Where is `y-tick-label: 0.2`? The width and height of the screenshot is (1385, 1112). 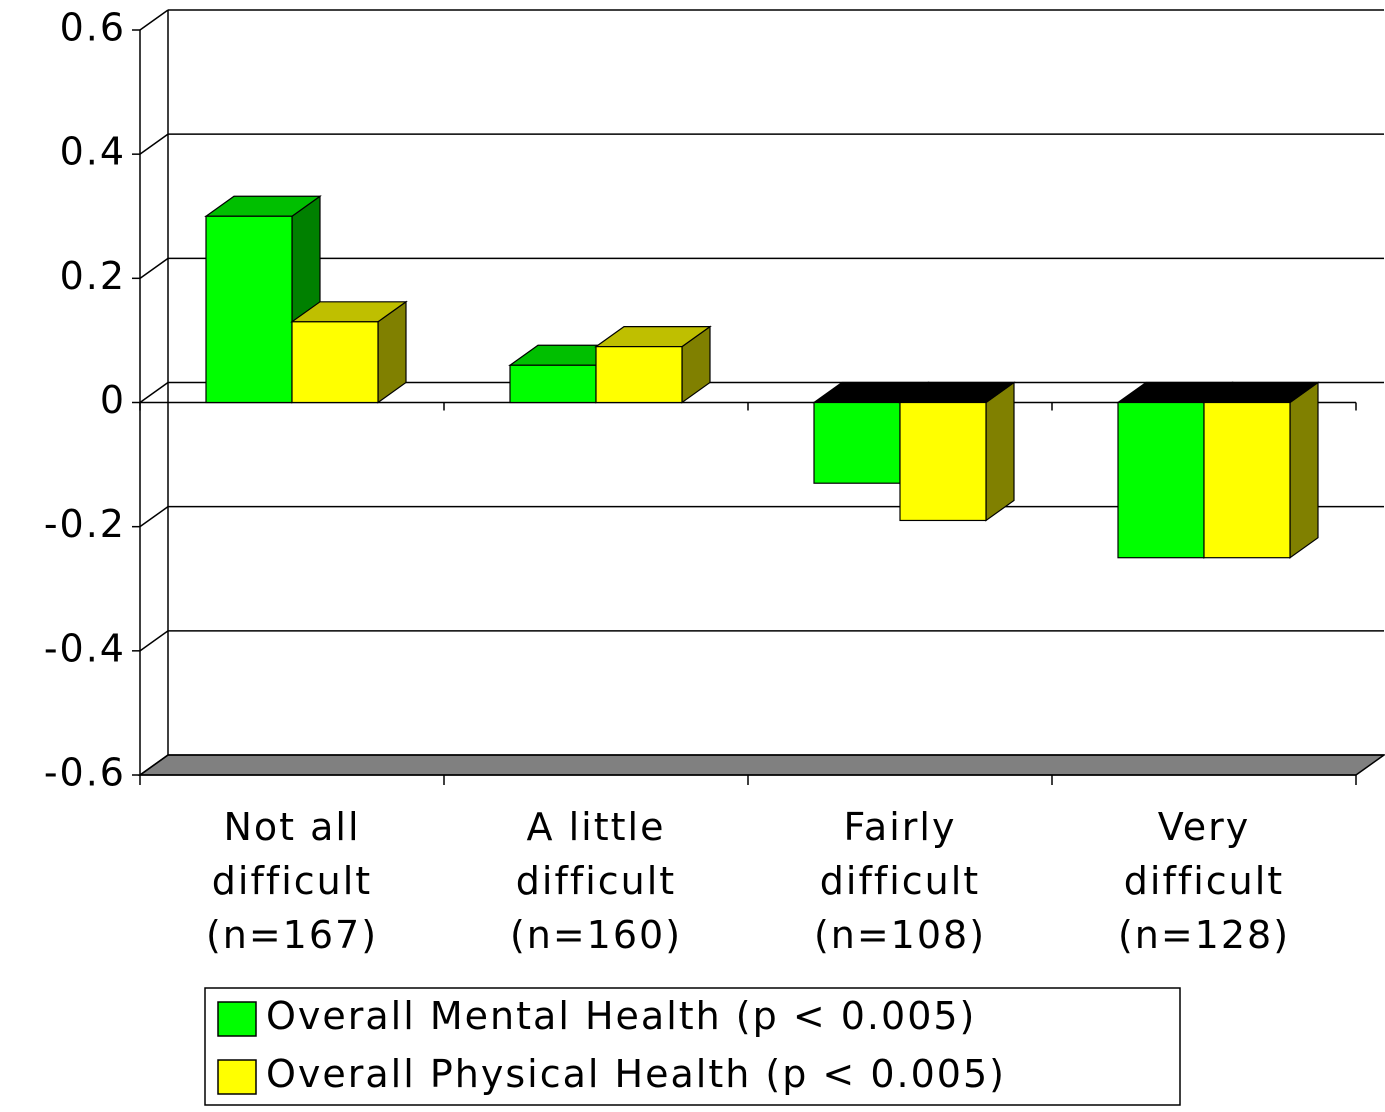
y-tick-label: 0.2 is located at coordinates (93, 276).